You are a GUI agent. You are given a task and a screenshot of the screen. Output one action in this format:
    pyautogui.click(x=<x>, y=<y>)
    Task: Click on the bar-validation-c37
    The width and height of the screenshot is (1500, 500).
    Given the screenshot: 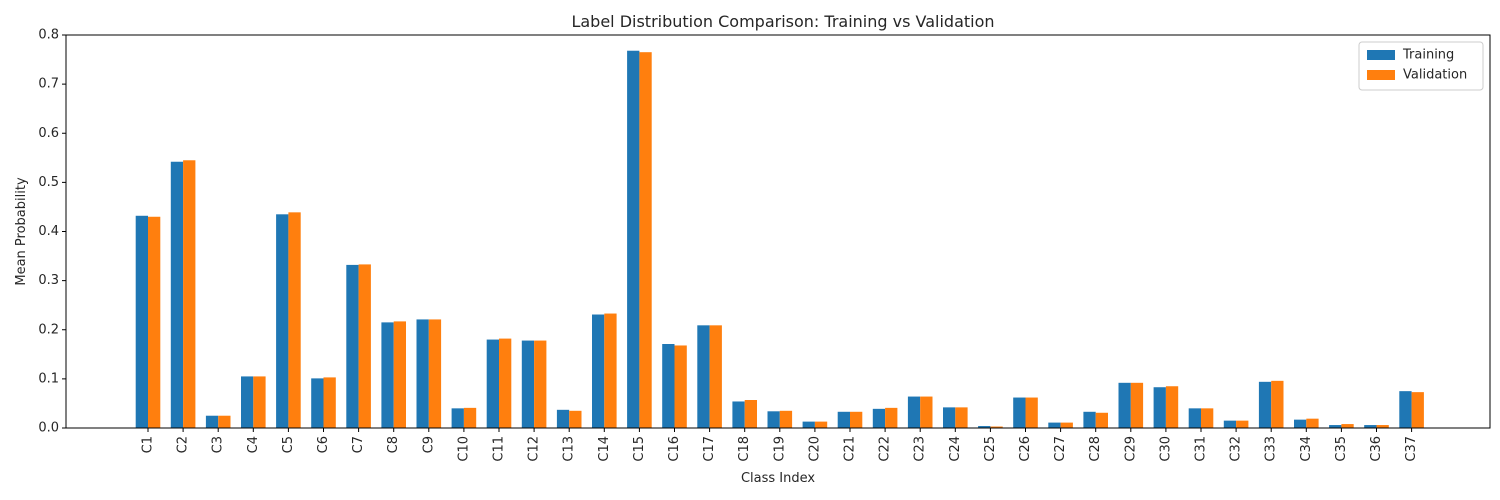 What is the action you would take?
    pyautogui.click(x=1417, y=410)
    